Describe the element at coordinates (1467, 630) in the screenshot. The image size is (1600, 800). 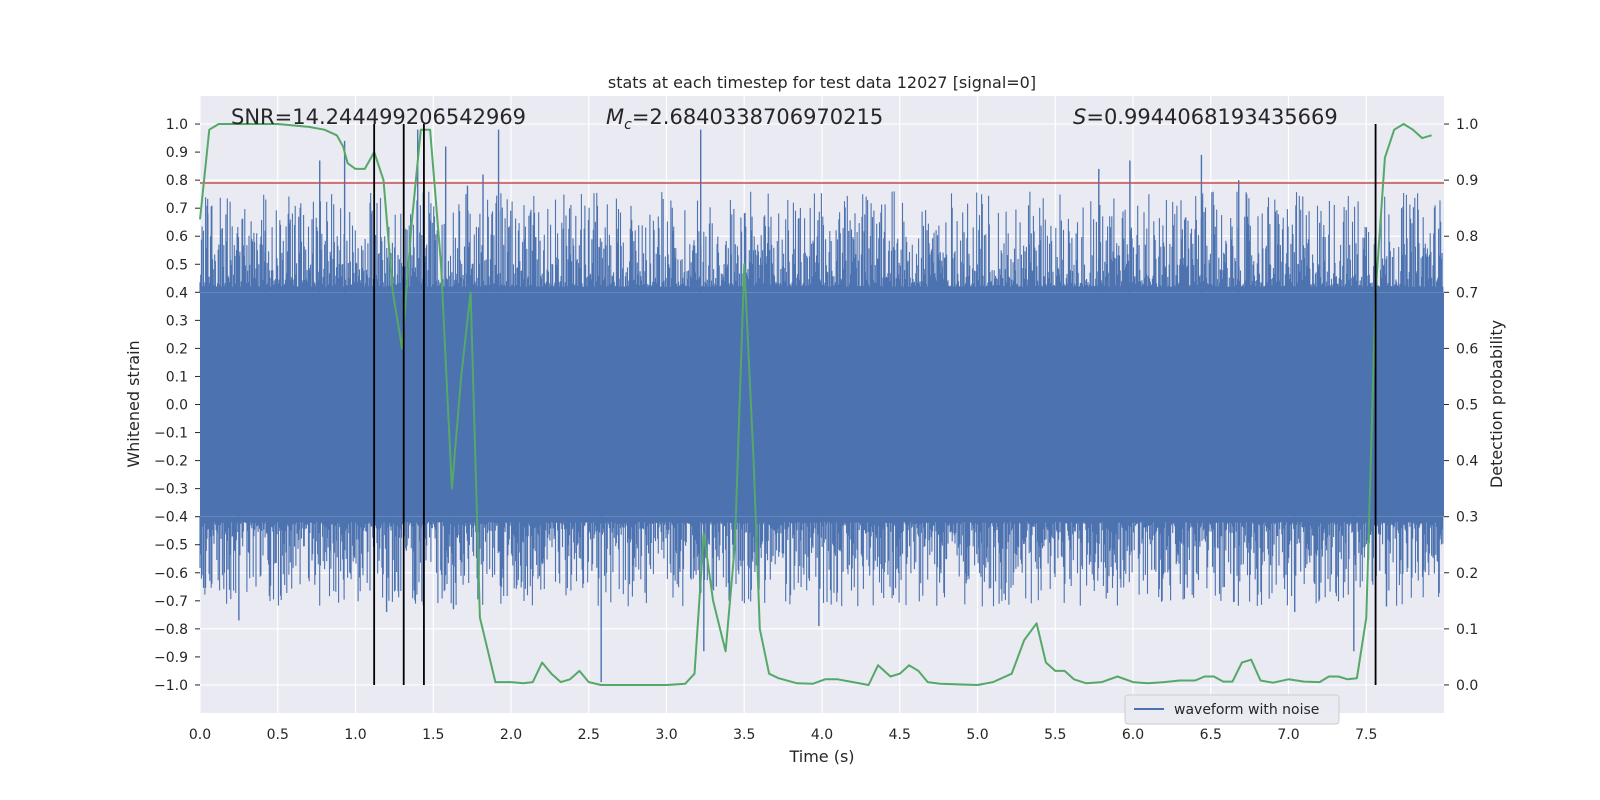
I see `y-right-tick-label: 0.1` at that location.